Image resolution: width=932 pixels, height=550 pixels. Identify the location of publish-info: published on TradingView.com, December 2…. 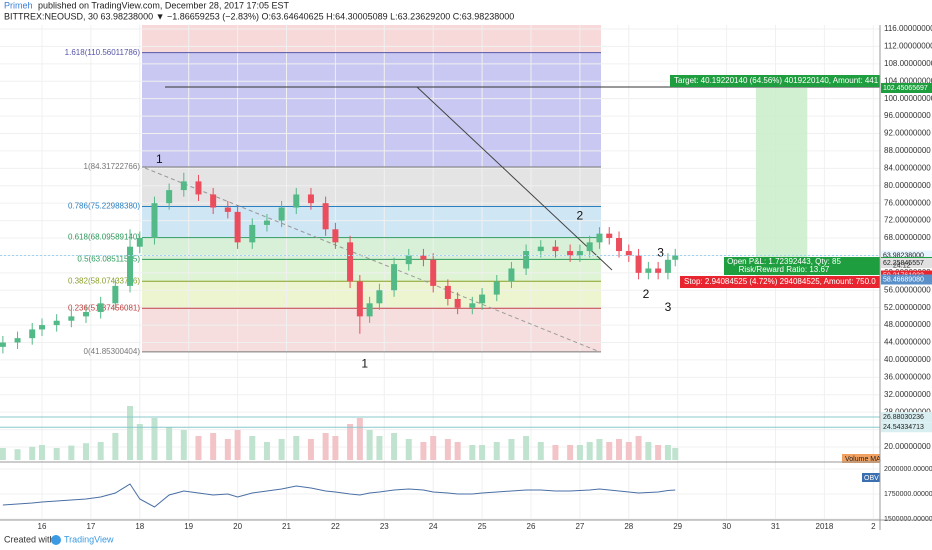
(163, 5).